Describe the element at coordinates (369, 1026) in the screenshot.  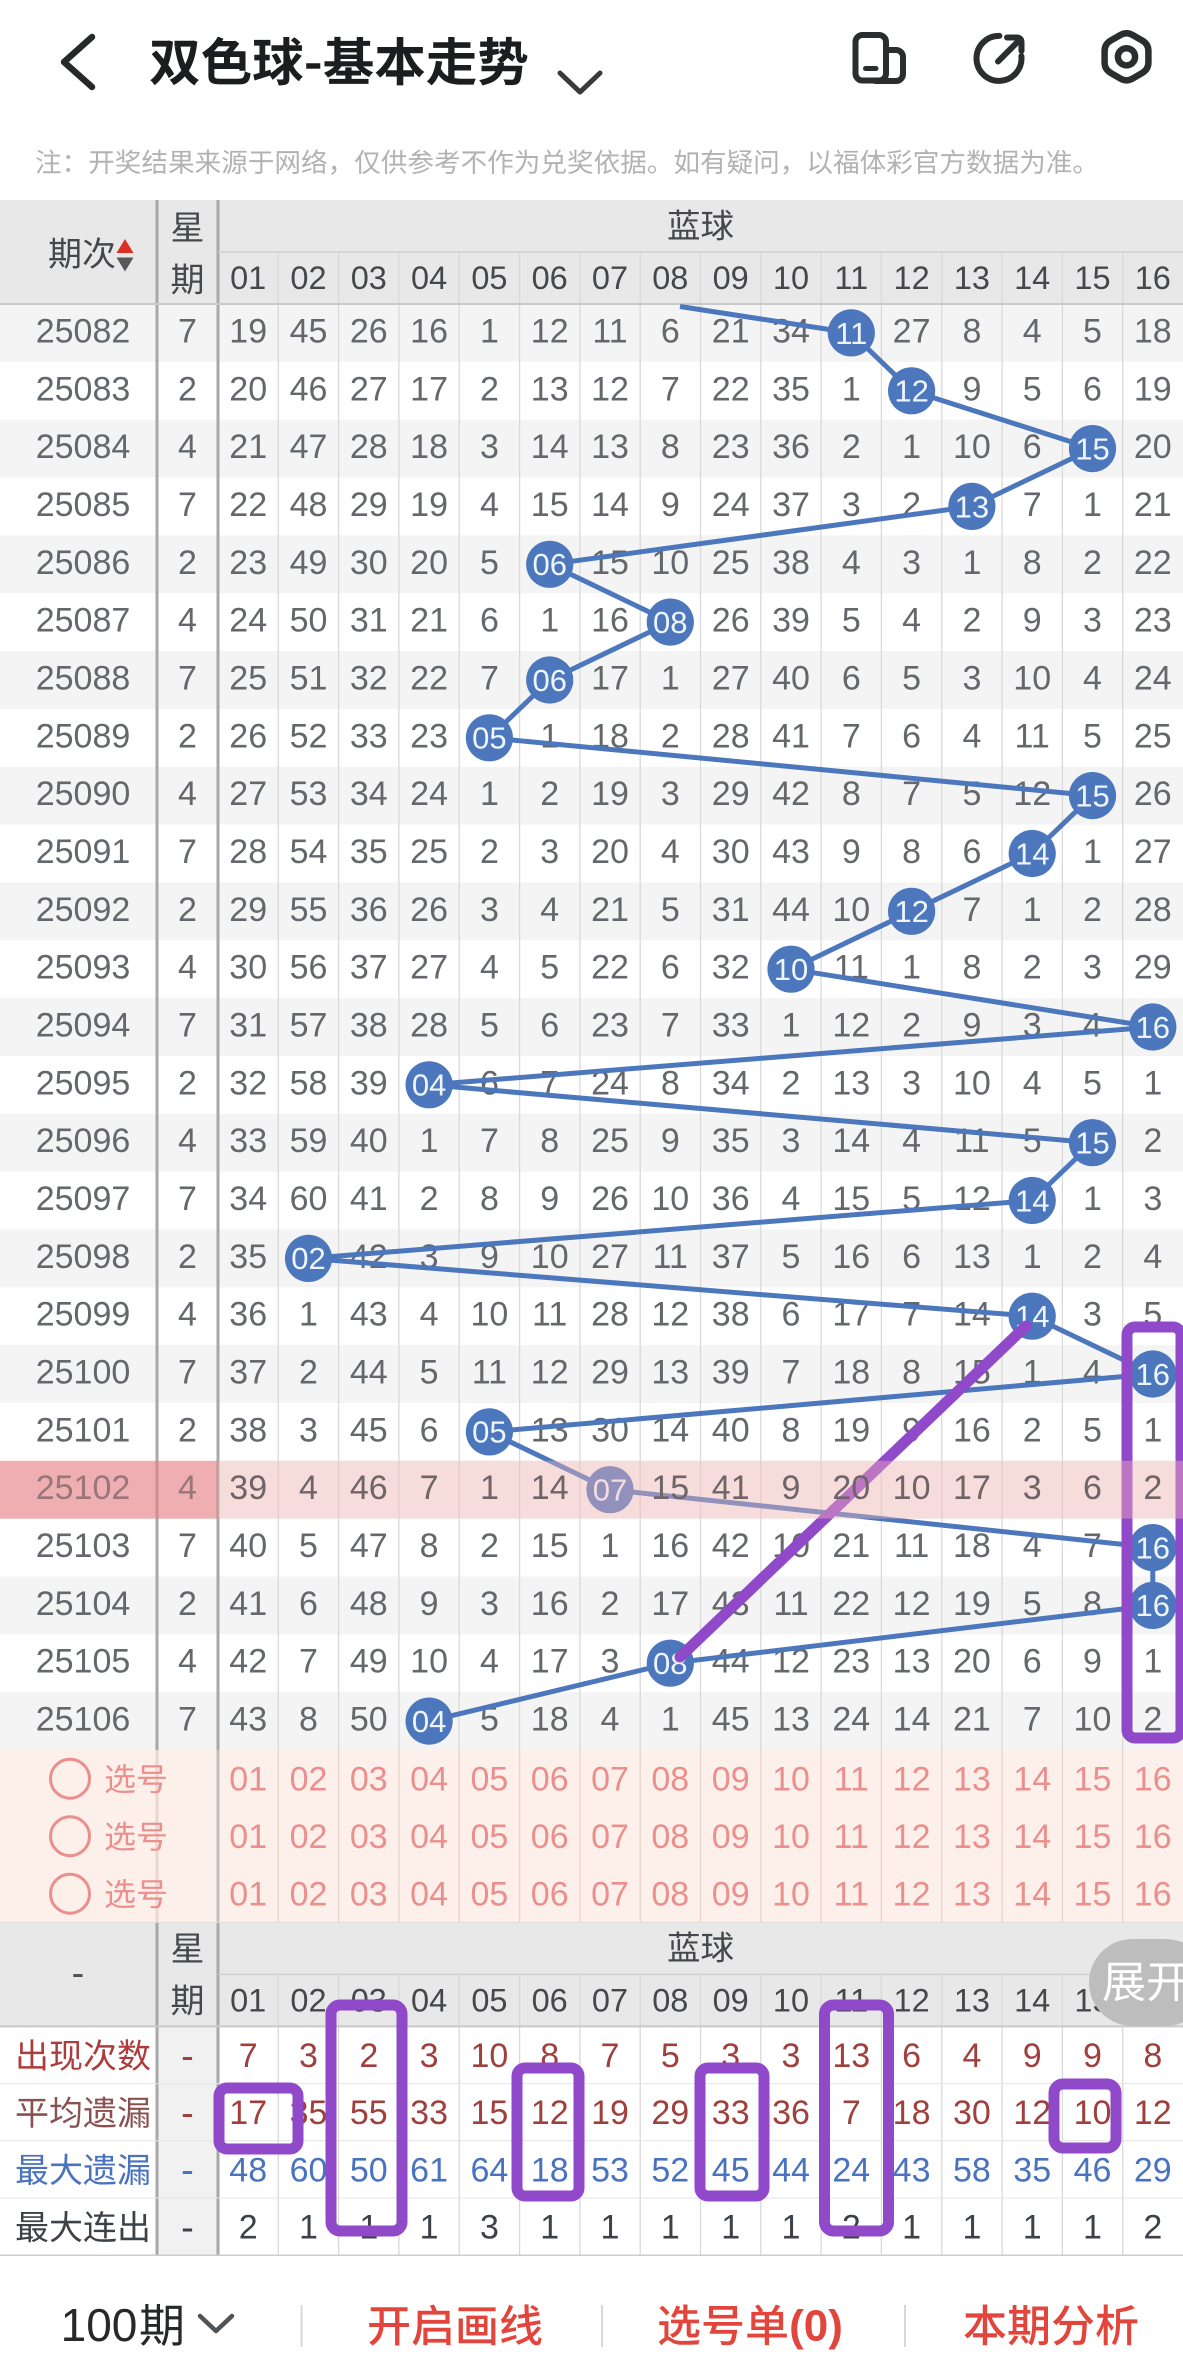
I see `svg-text: 38` at that location.